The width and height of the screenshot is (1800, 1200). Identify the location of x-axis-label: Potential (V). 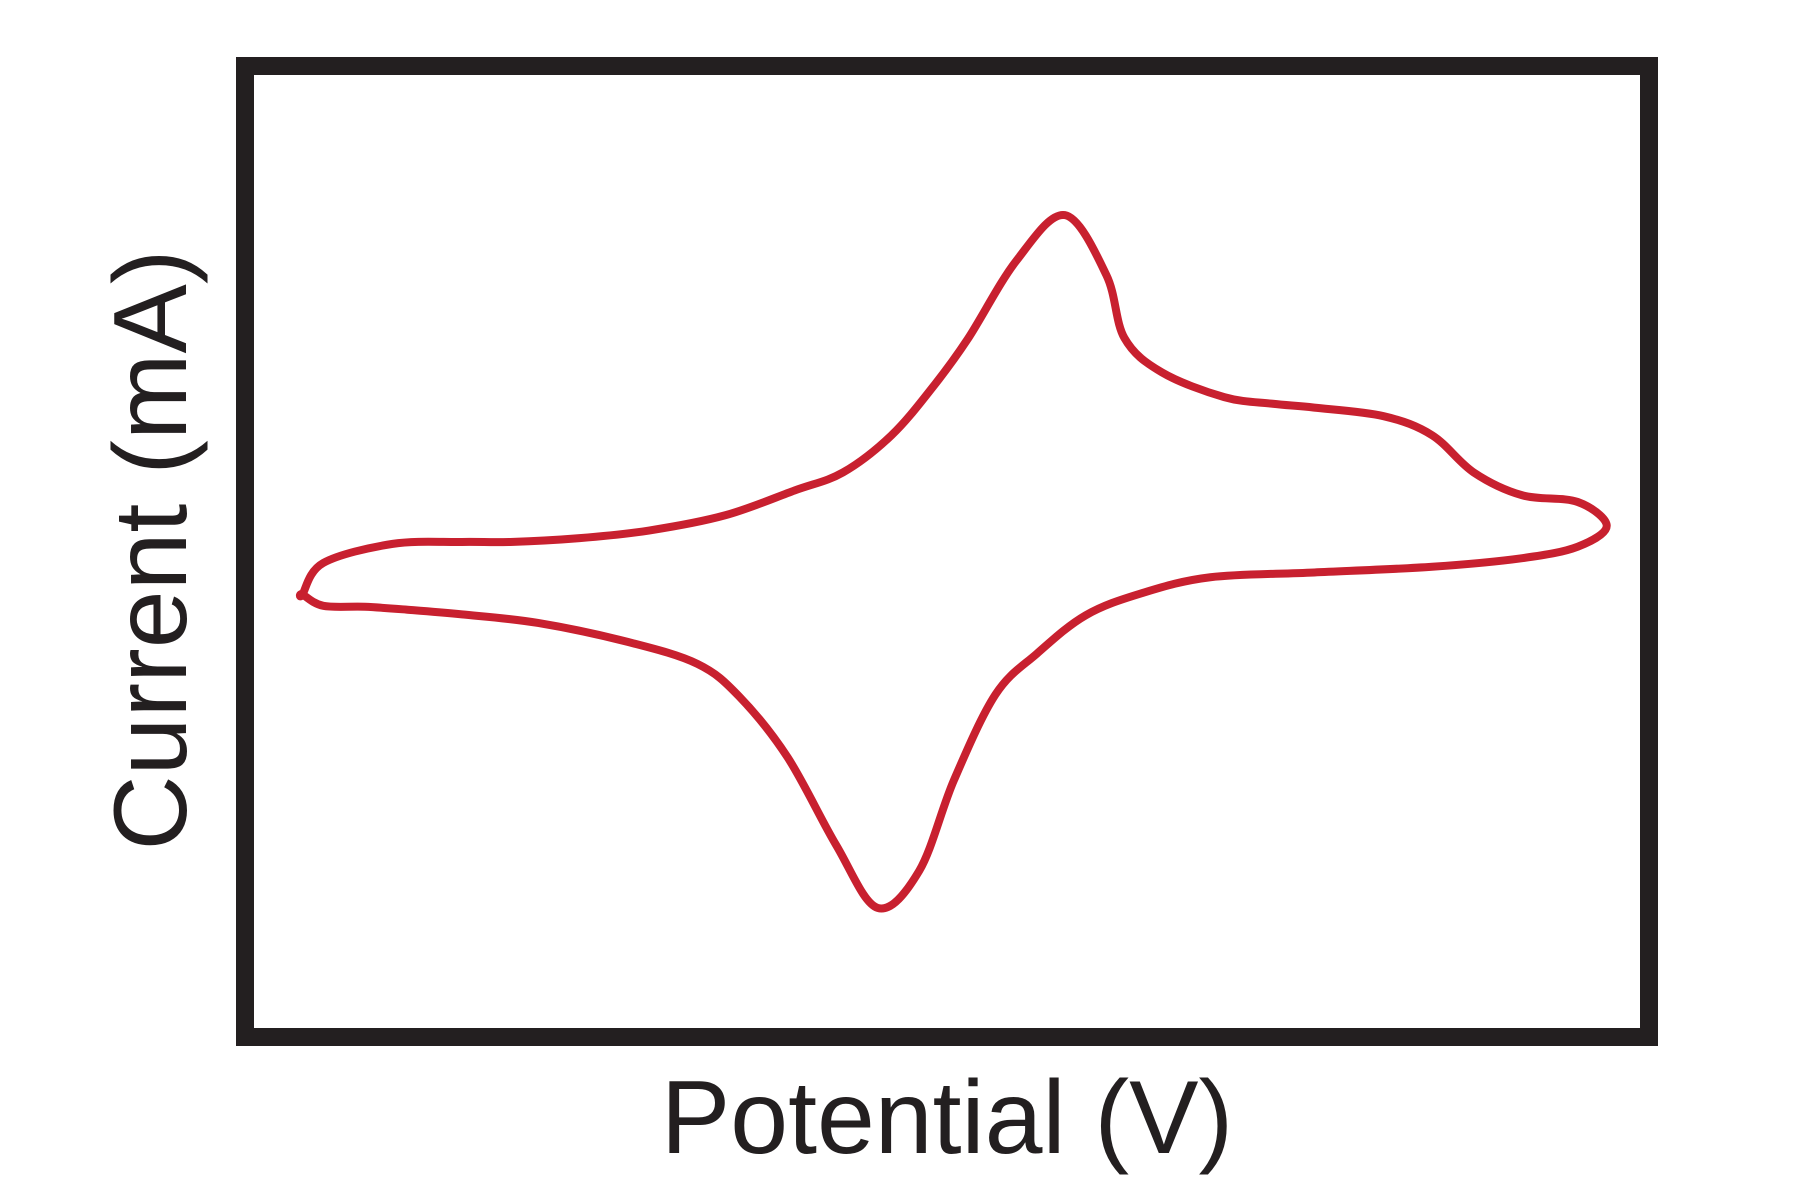
(947, 1118).